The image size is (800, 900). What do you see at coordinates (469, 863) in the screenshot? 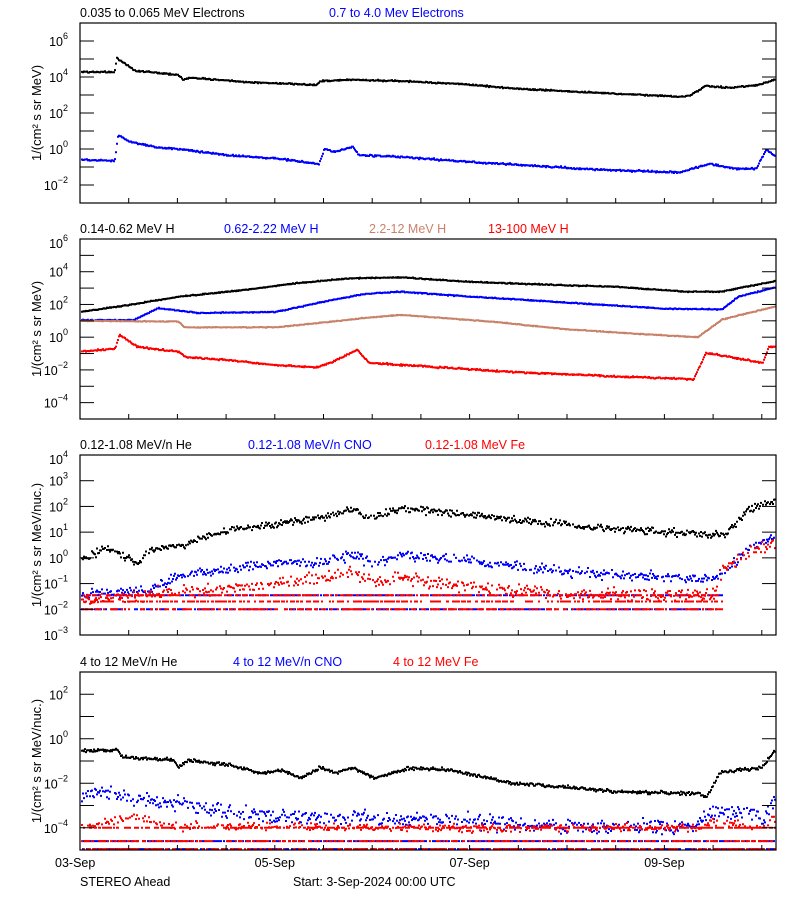
I see `x-tick-label: 07-Sep` at bounding box center [469, 863].